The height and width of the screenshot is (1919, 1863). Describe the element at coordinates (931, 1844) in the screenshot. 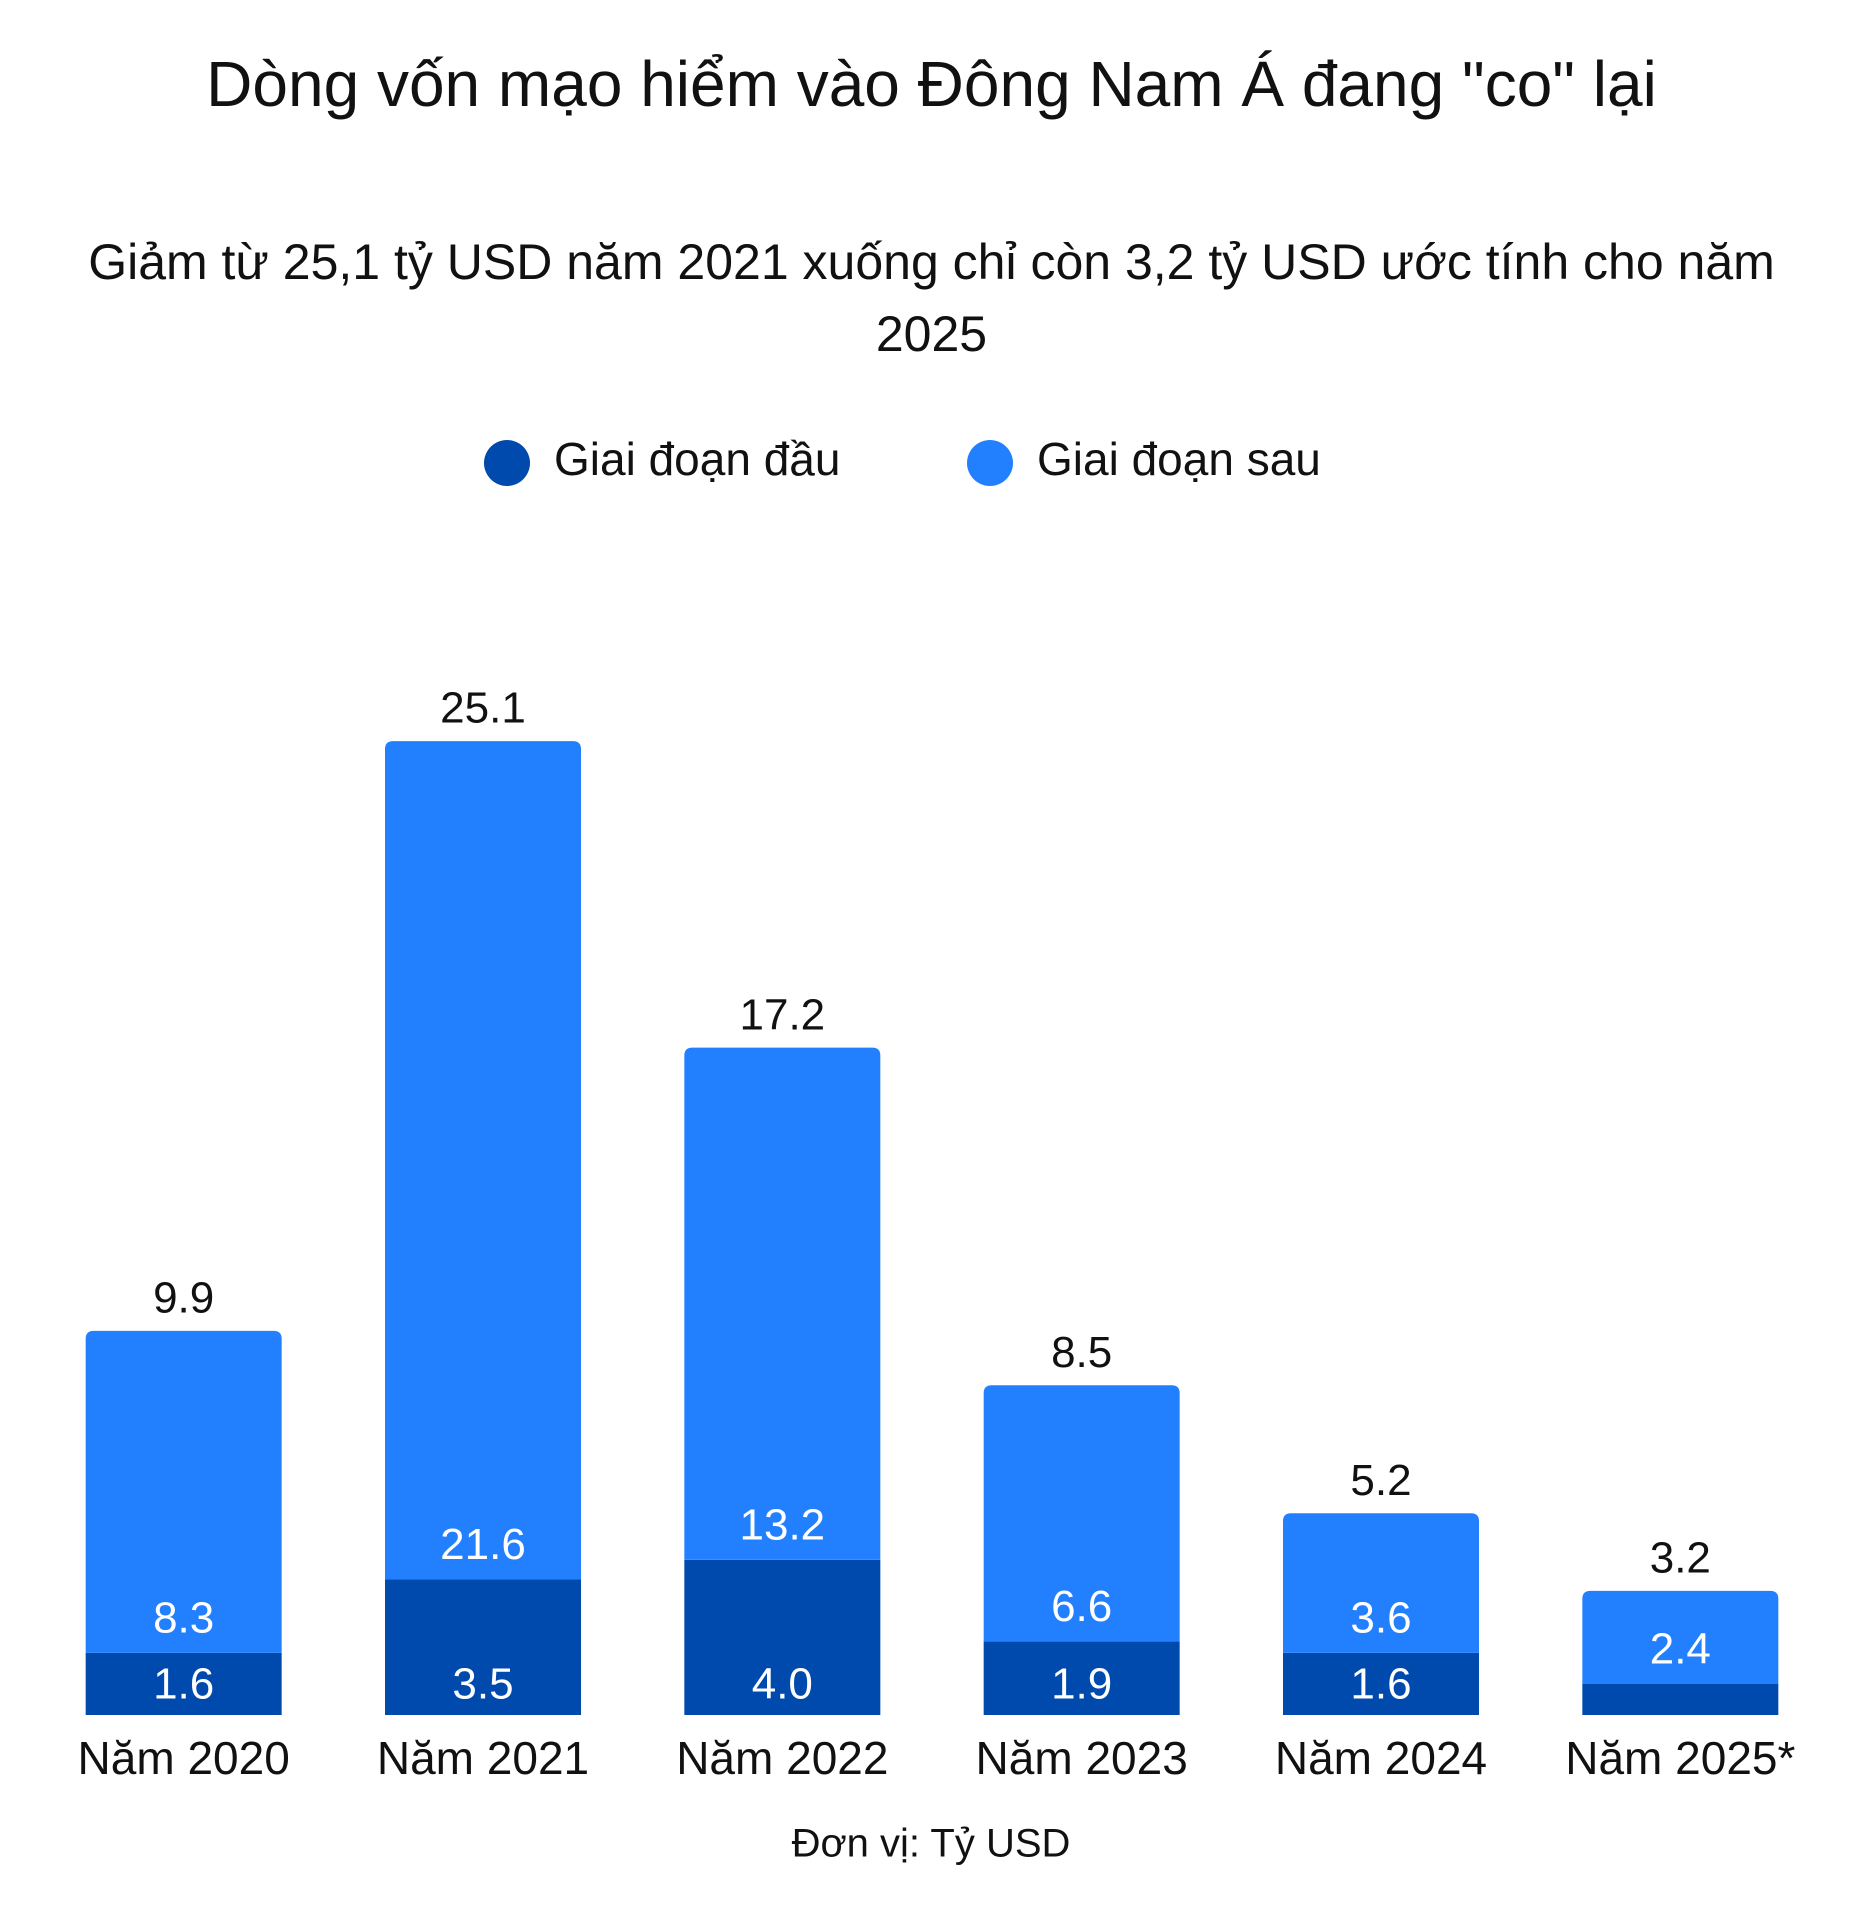

I see `unit-note: Đơn vị: Tỷ USD` at that location.